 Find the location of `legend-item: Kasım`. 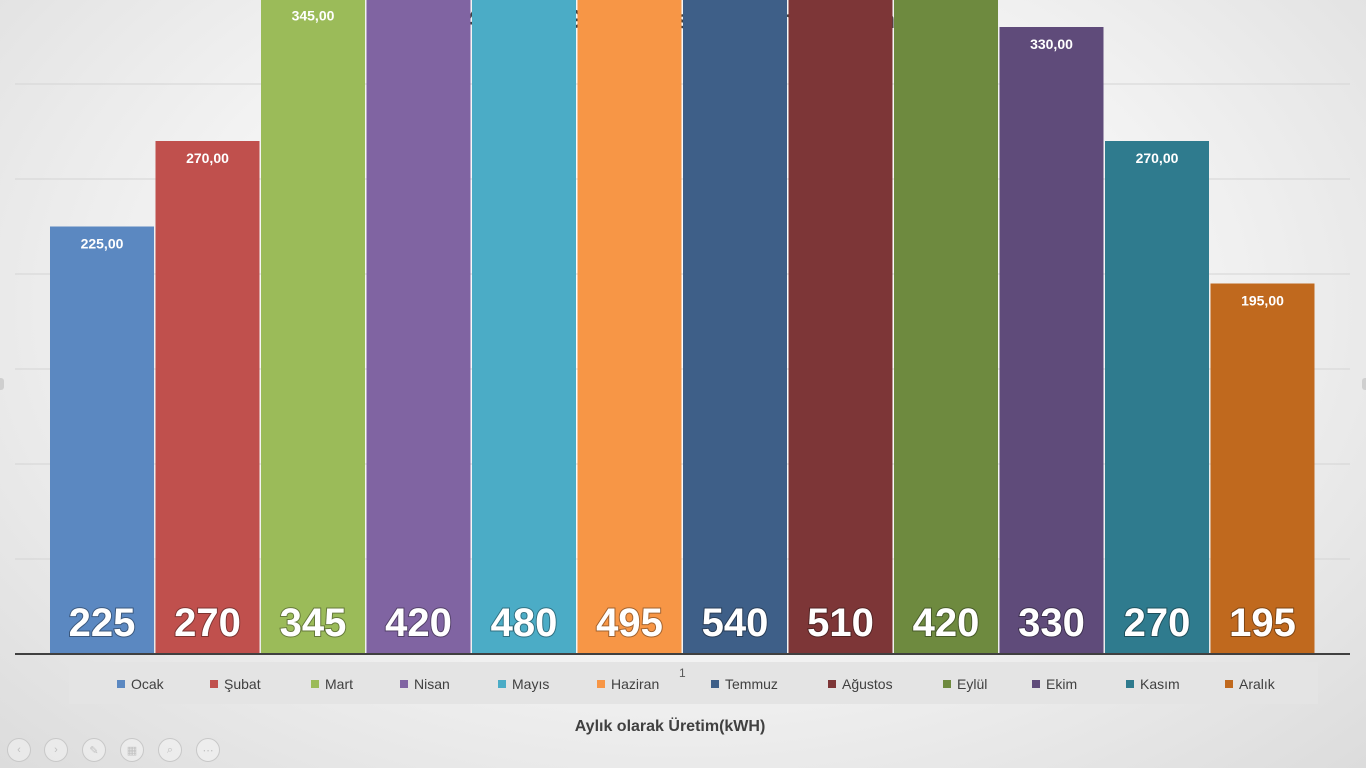

legend-item: Kasım is located at coordinates (1153, 684).